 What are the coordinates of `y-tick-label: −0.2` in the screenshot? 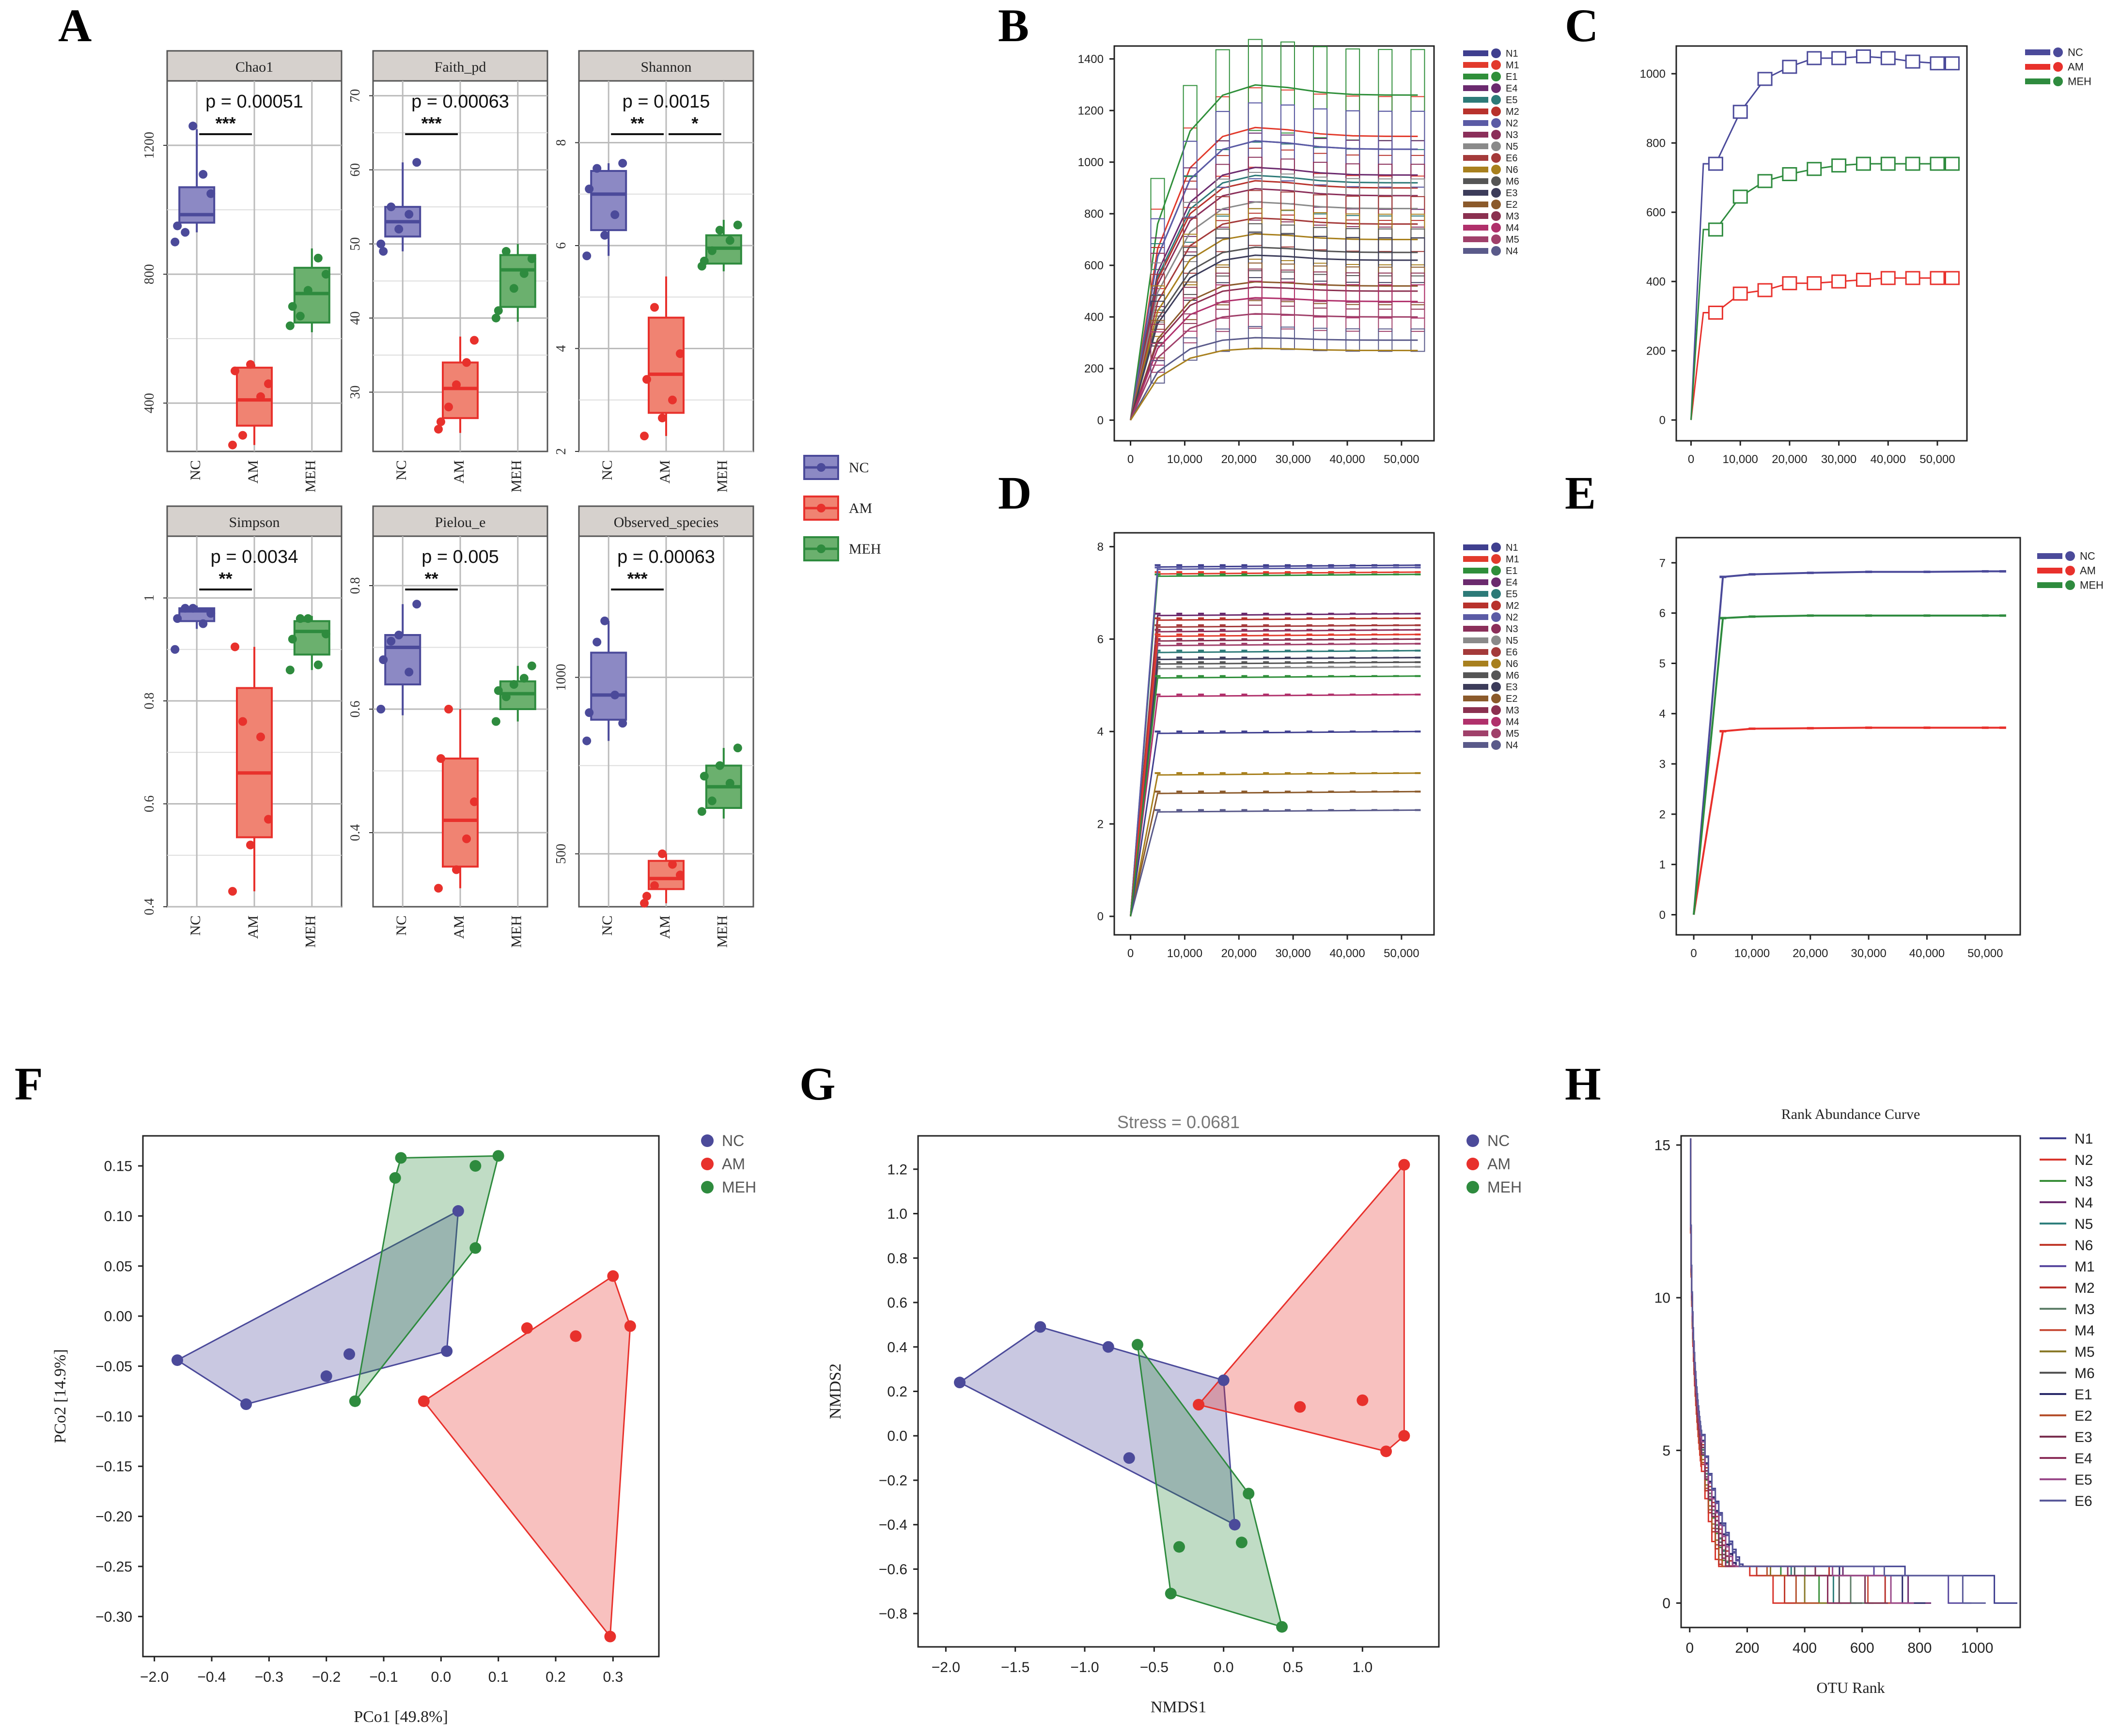 It's located at (893, 1480).